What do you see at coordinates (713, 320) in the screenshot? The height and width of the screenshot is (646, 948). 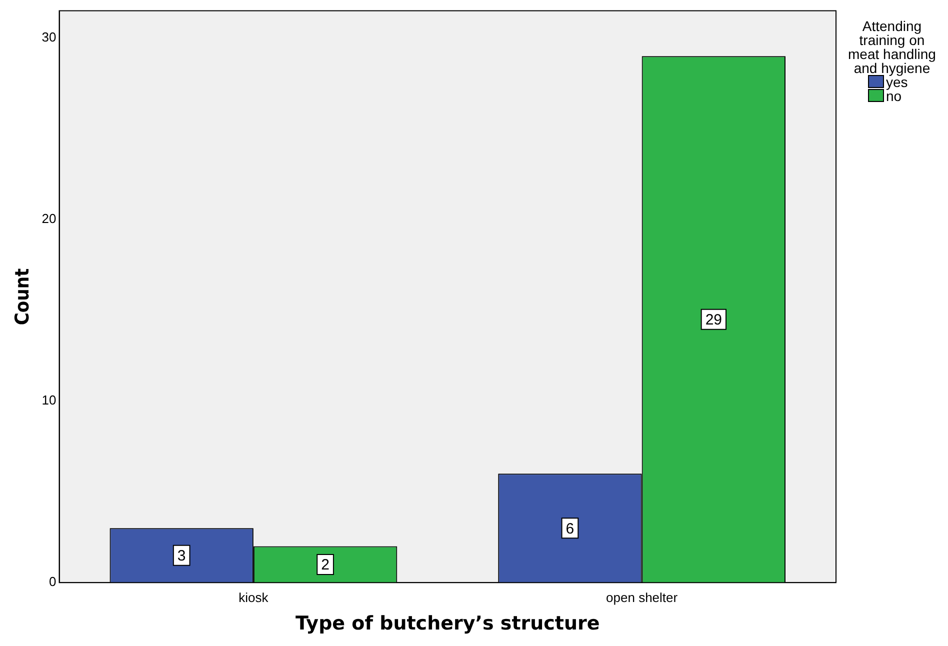 I see `data-label: 29` at bounding box center [713, 320].